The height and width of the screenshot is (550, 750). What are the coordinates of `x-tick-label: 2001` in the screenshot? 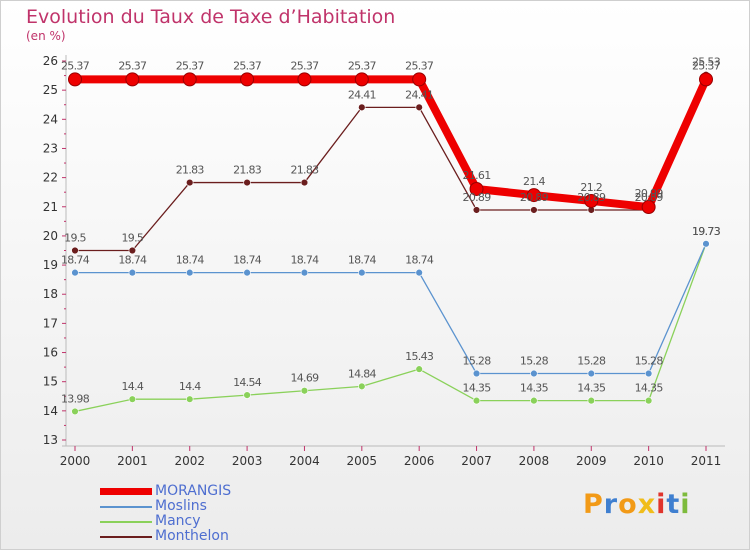 It's located at (132, 461).